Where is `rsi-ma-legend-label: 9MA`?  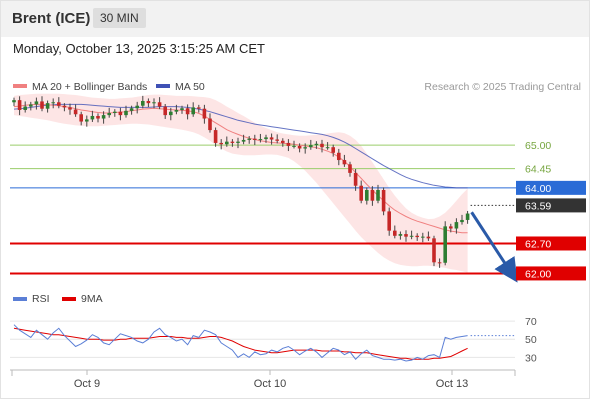
rsi-ma-legend-label: 9MA is located at coordinates (92, 299).